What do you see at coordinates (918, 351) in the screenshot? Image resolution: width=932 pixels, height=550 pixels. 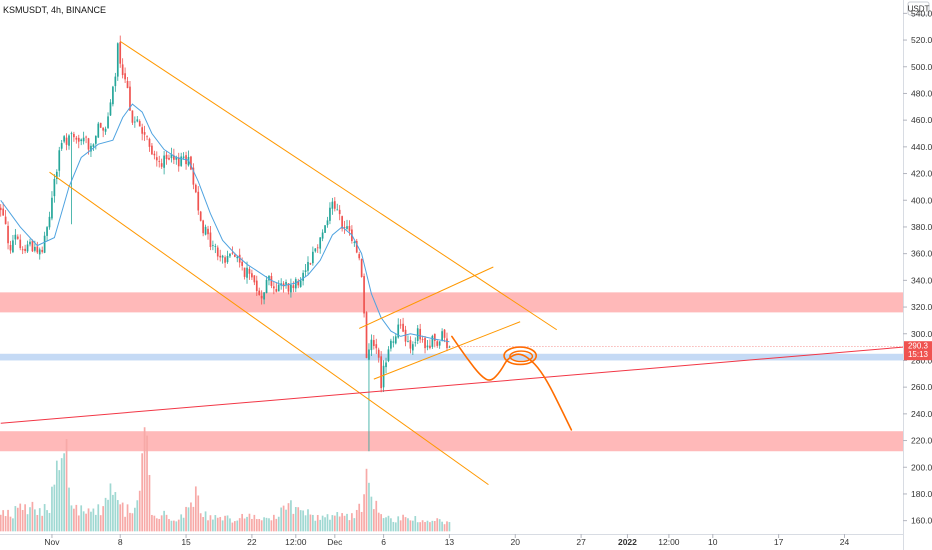 I see `last-price-badge: 290.3 15:13` at bounding box center [918, 351].